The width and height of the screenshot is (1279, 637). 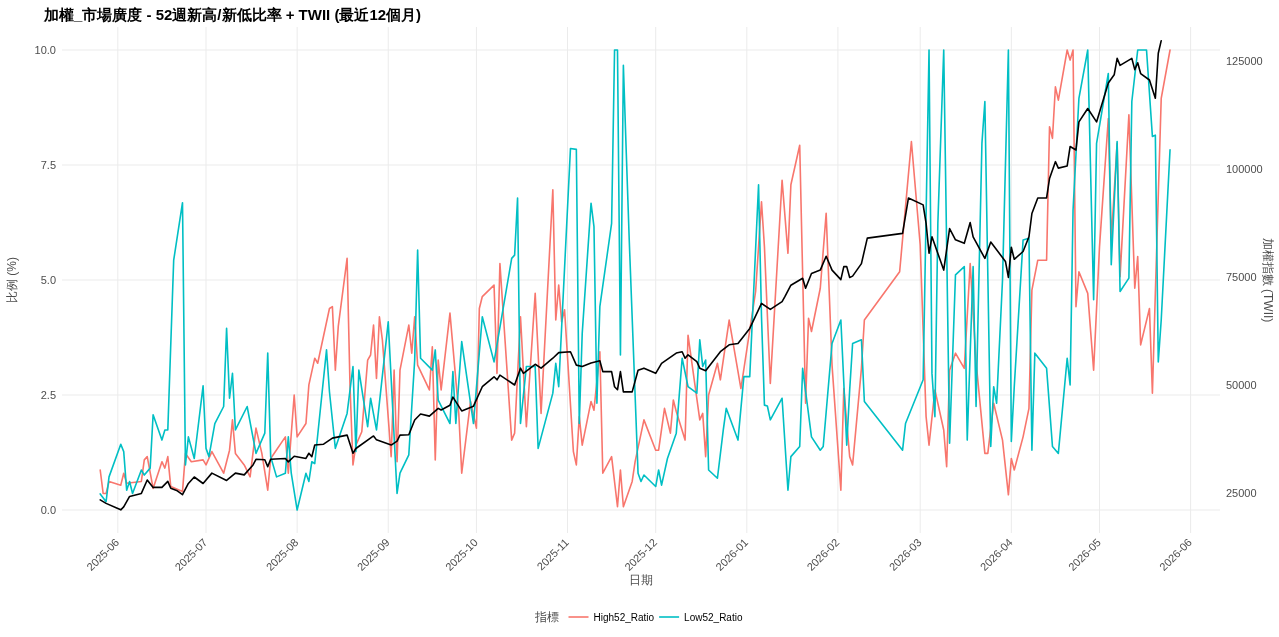 I want to click on y2-tick-label: 25000, so click(x=1241, y=493).